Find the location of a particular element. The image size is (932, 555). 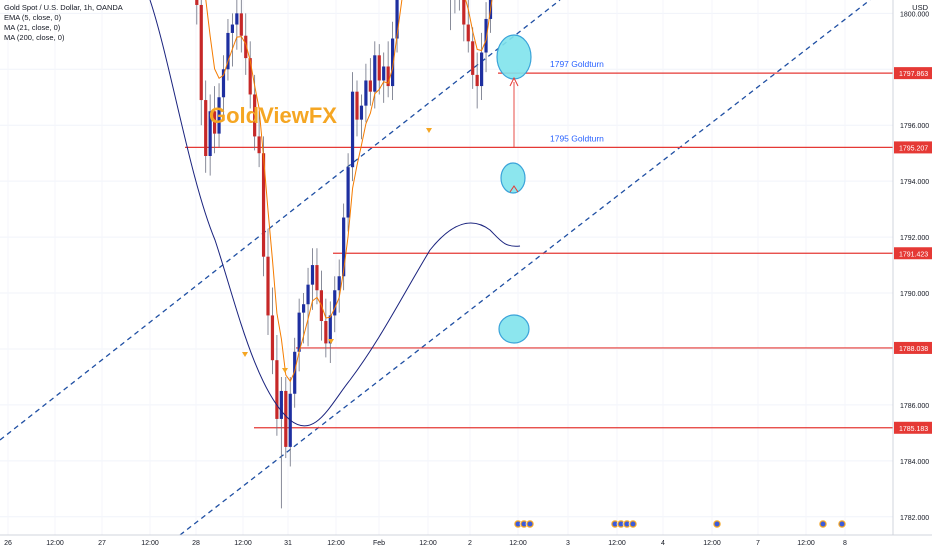

x-tick-label: 26 is located at coordinates (8, 543).